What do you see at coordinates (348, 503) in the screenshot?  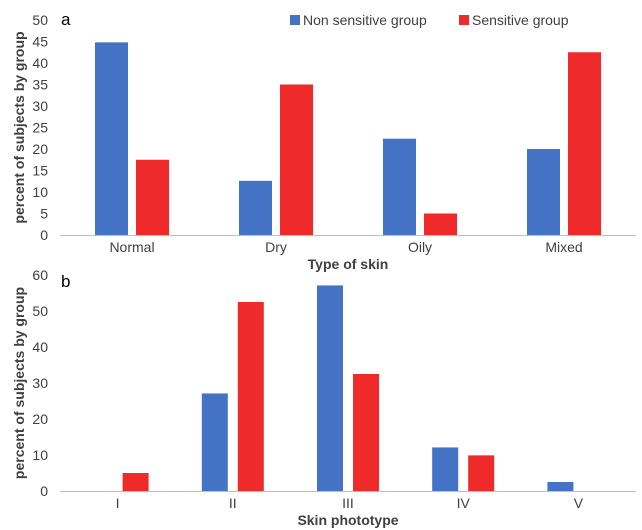 I see `x-tick-label: III` at bounding box center [348, 503].